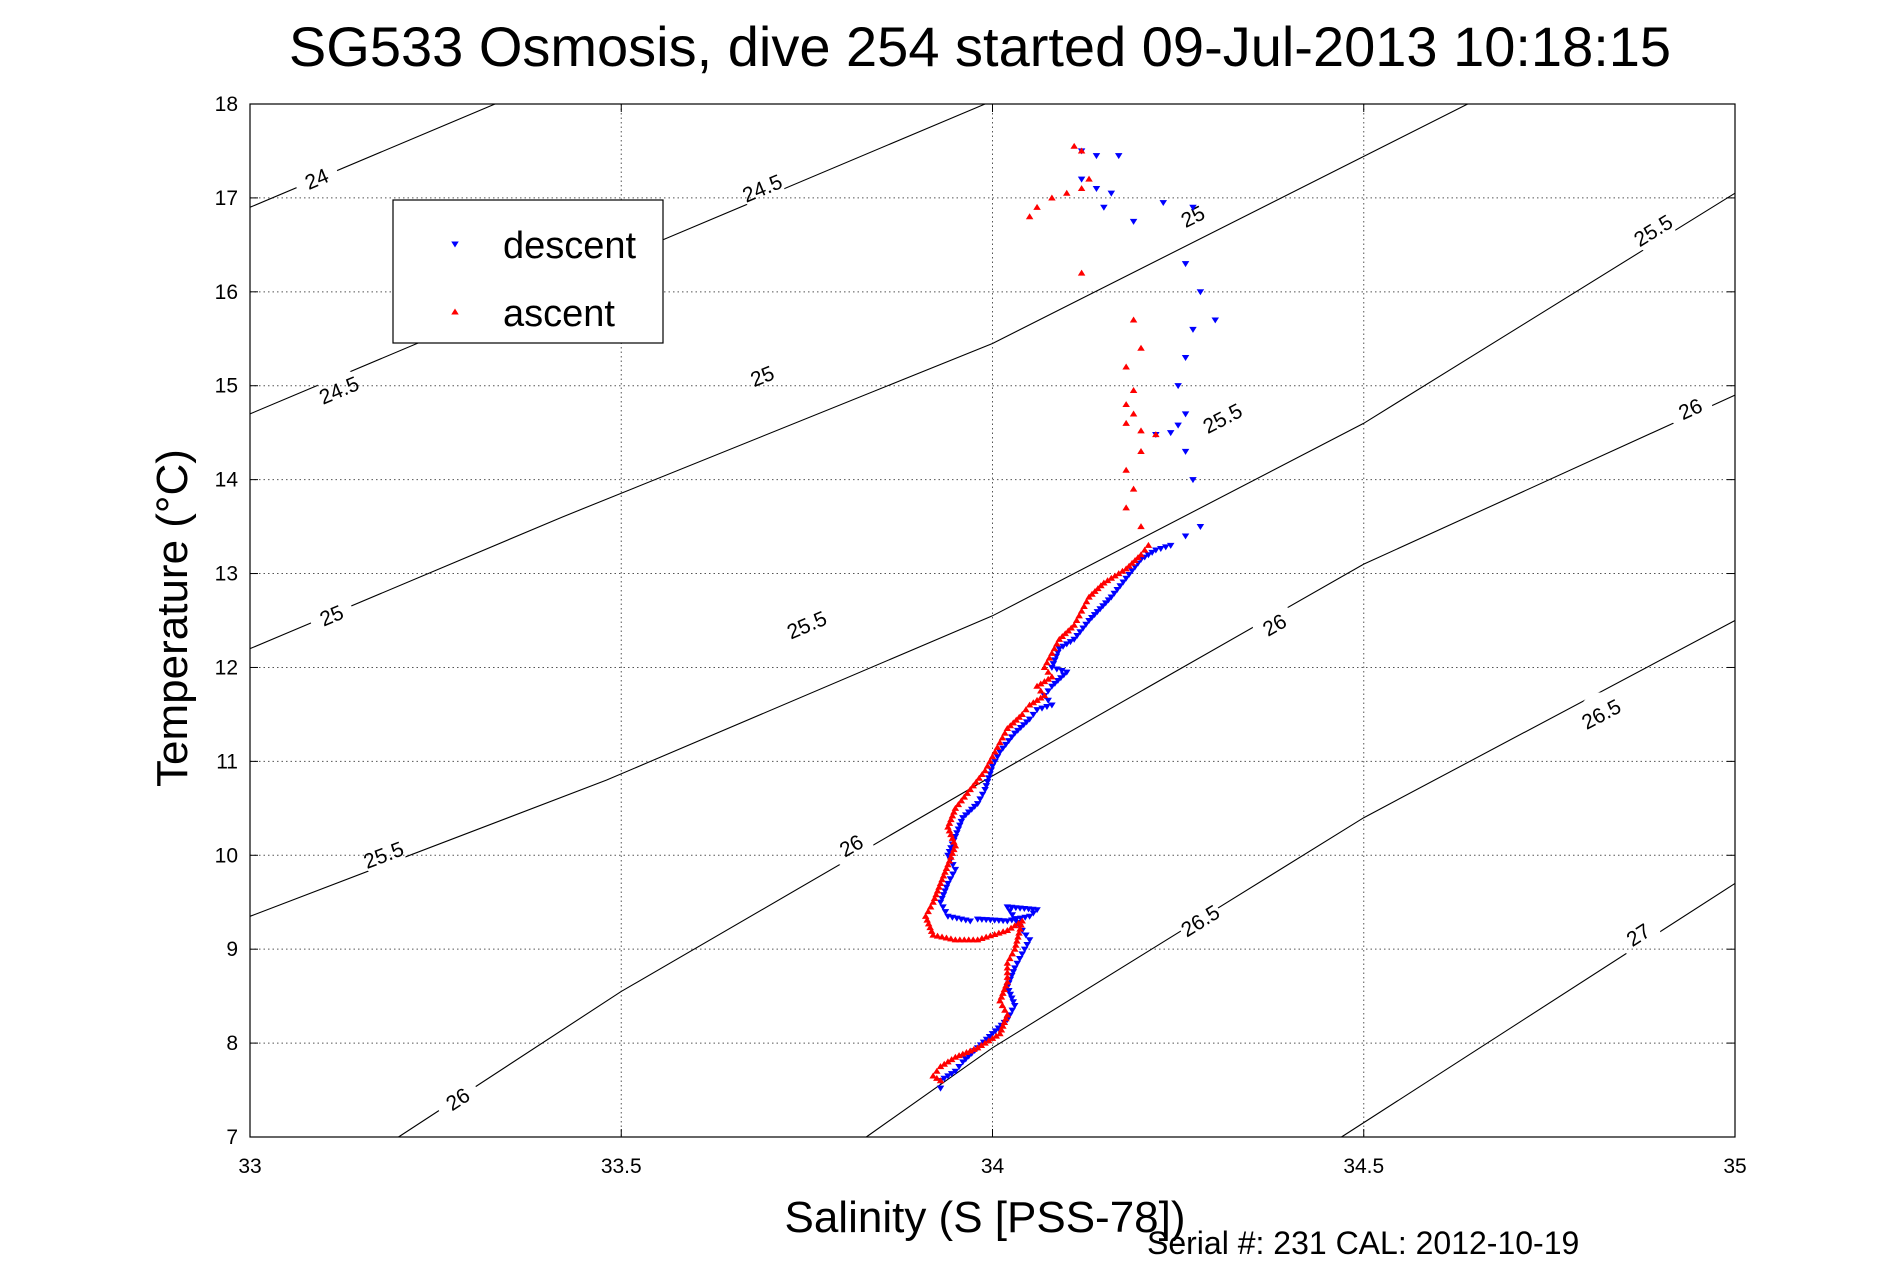  Describe the element at coordinates (232, 1043) in the screenshot. I see `y-tick-label: 8` at that location.